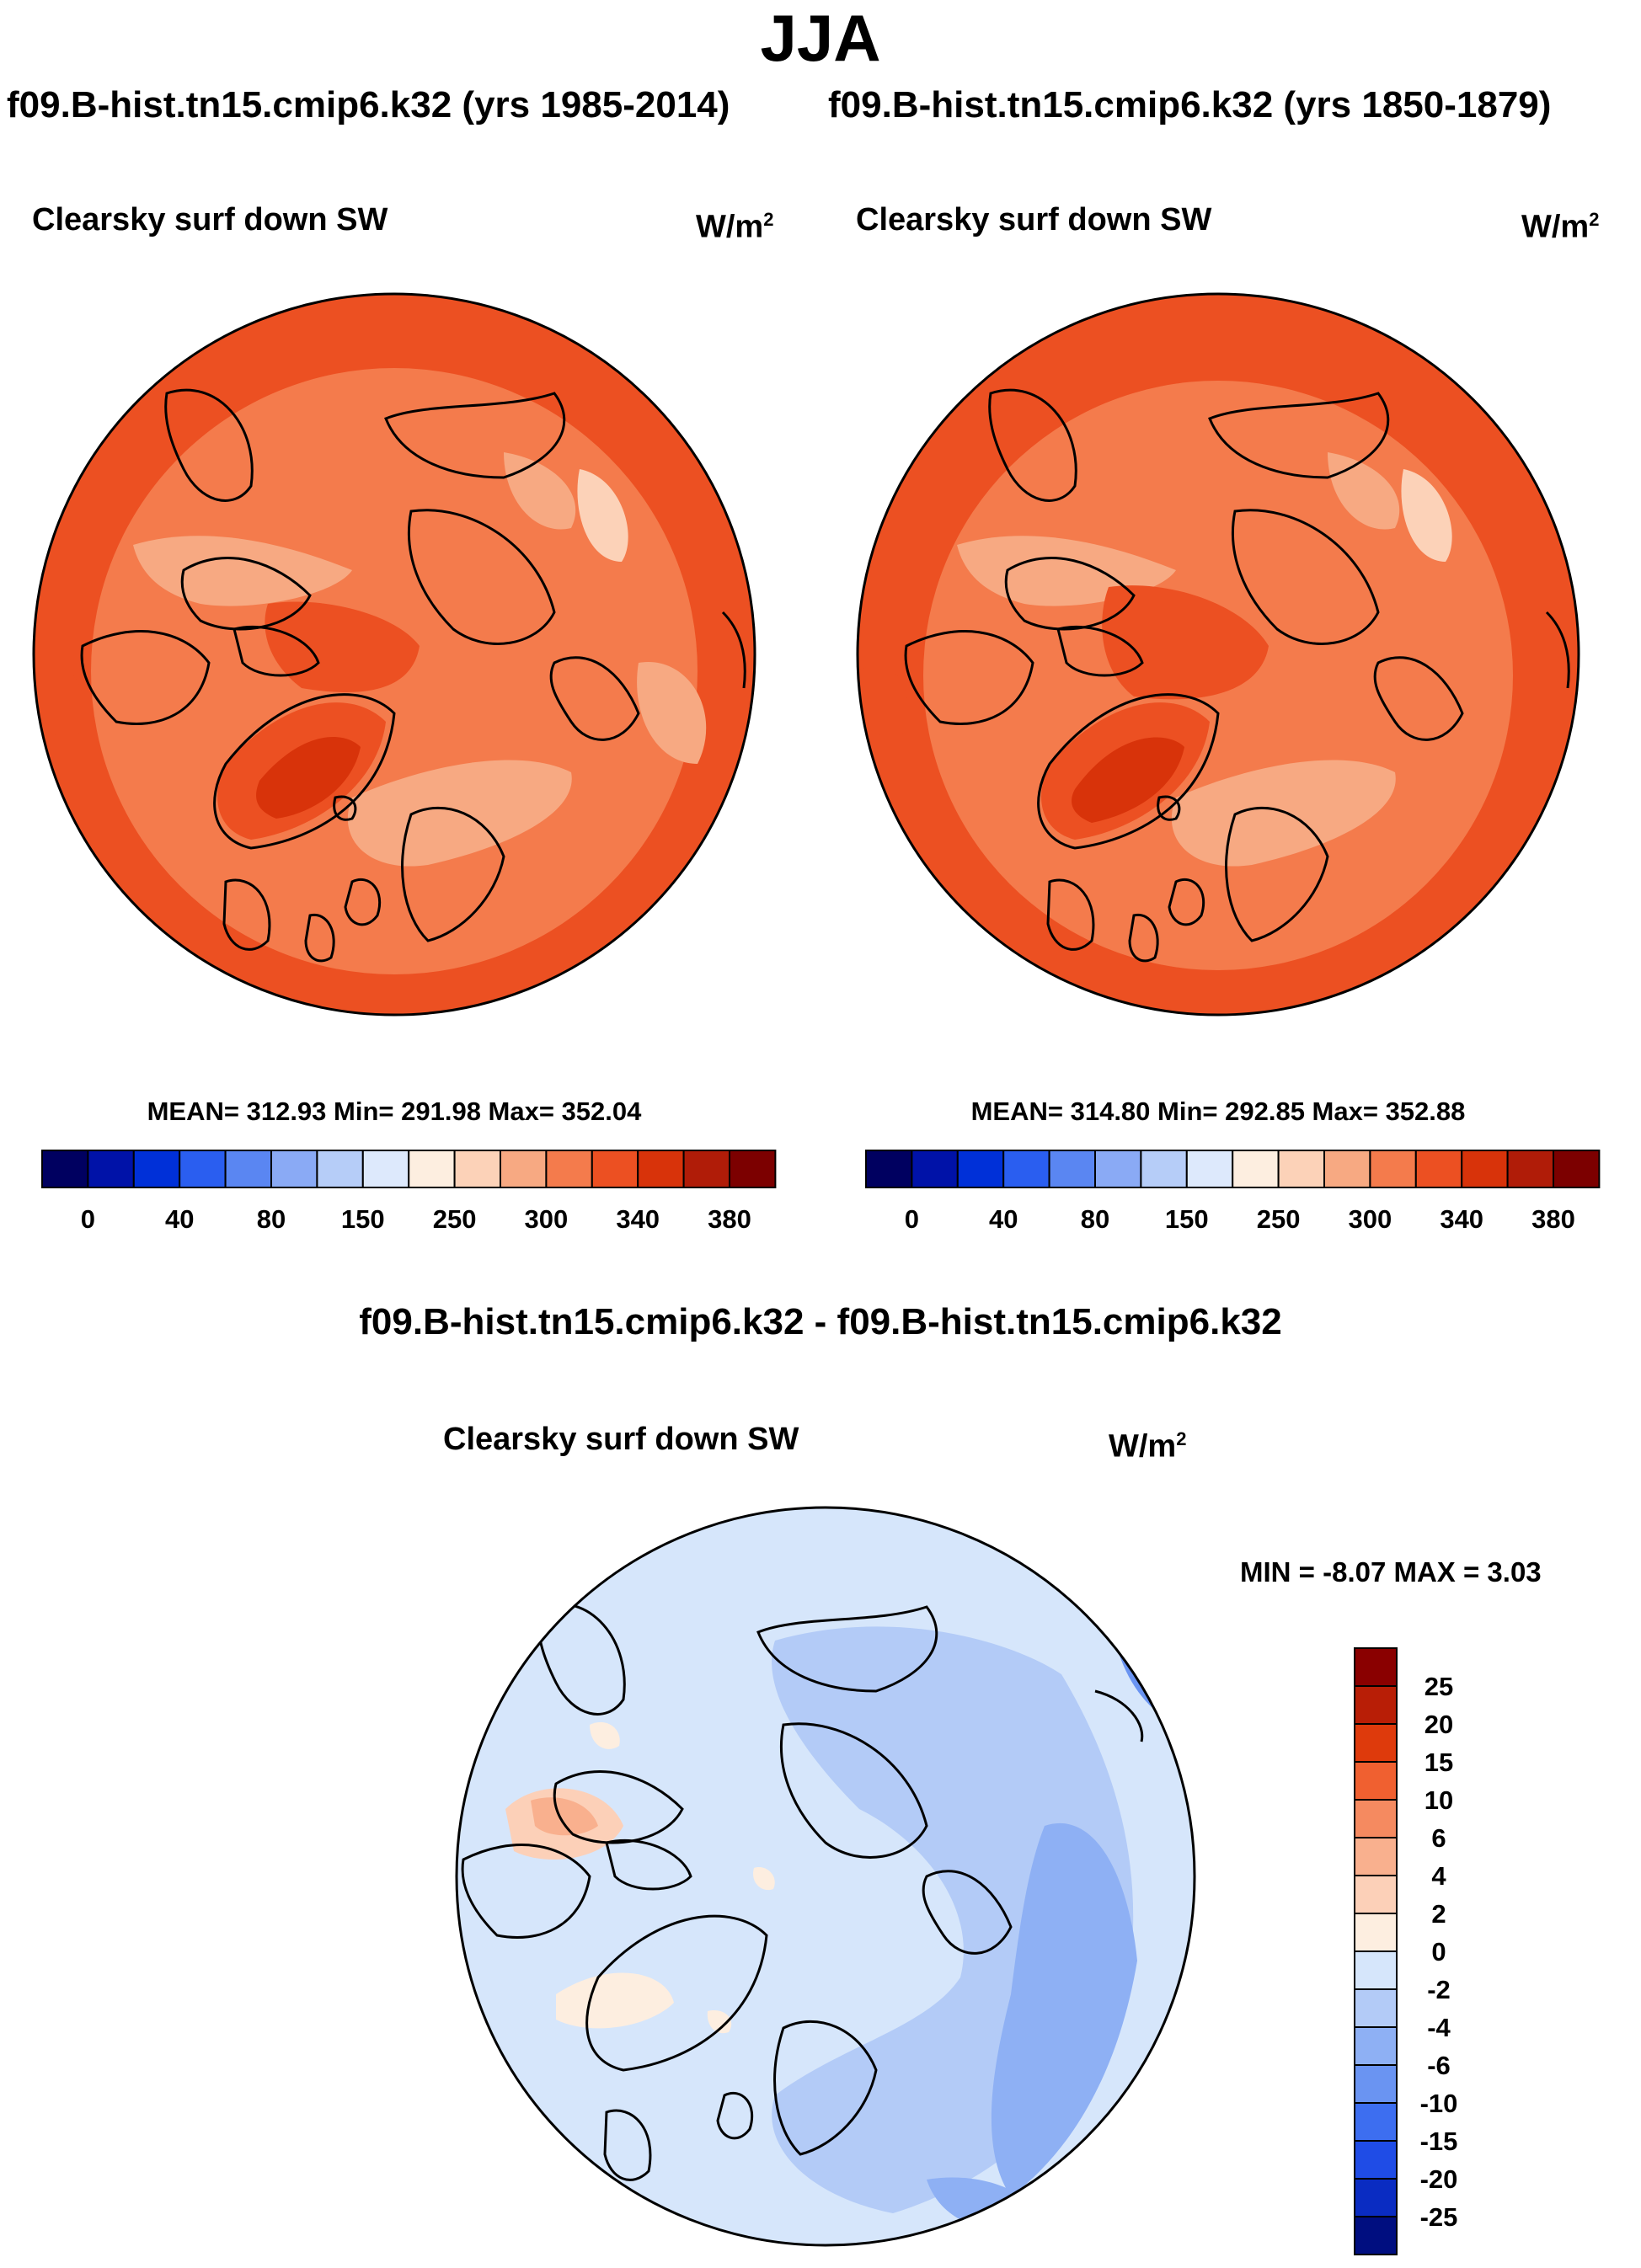 This screenshot has height=2268, width=1641. Describe the element at coordinates (1233, 1192) in the screenshot. I see `right-colorbar: 0 40 80 150 250 300 340 380` at that location.